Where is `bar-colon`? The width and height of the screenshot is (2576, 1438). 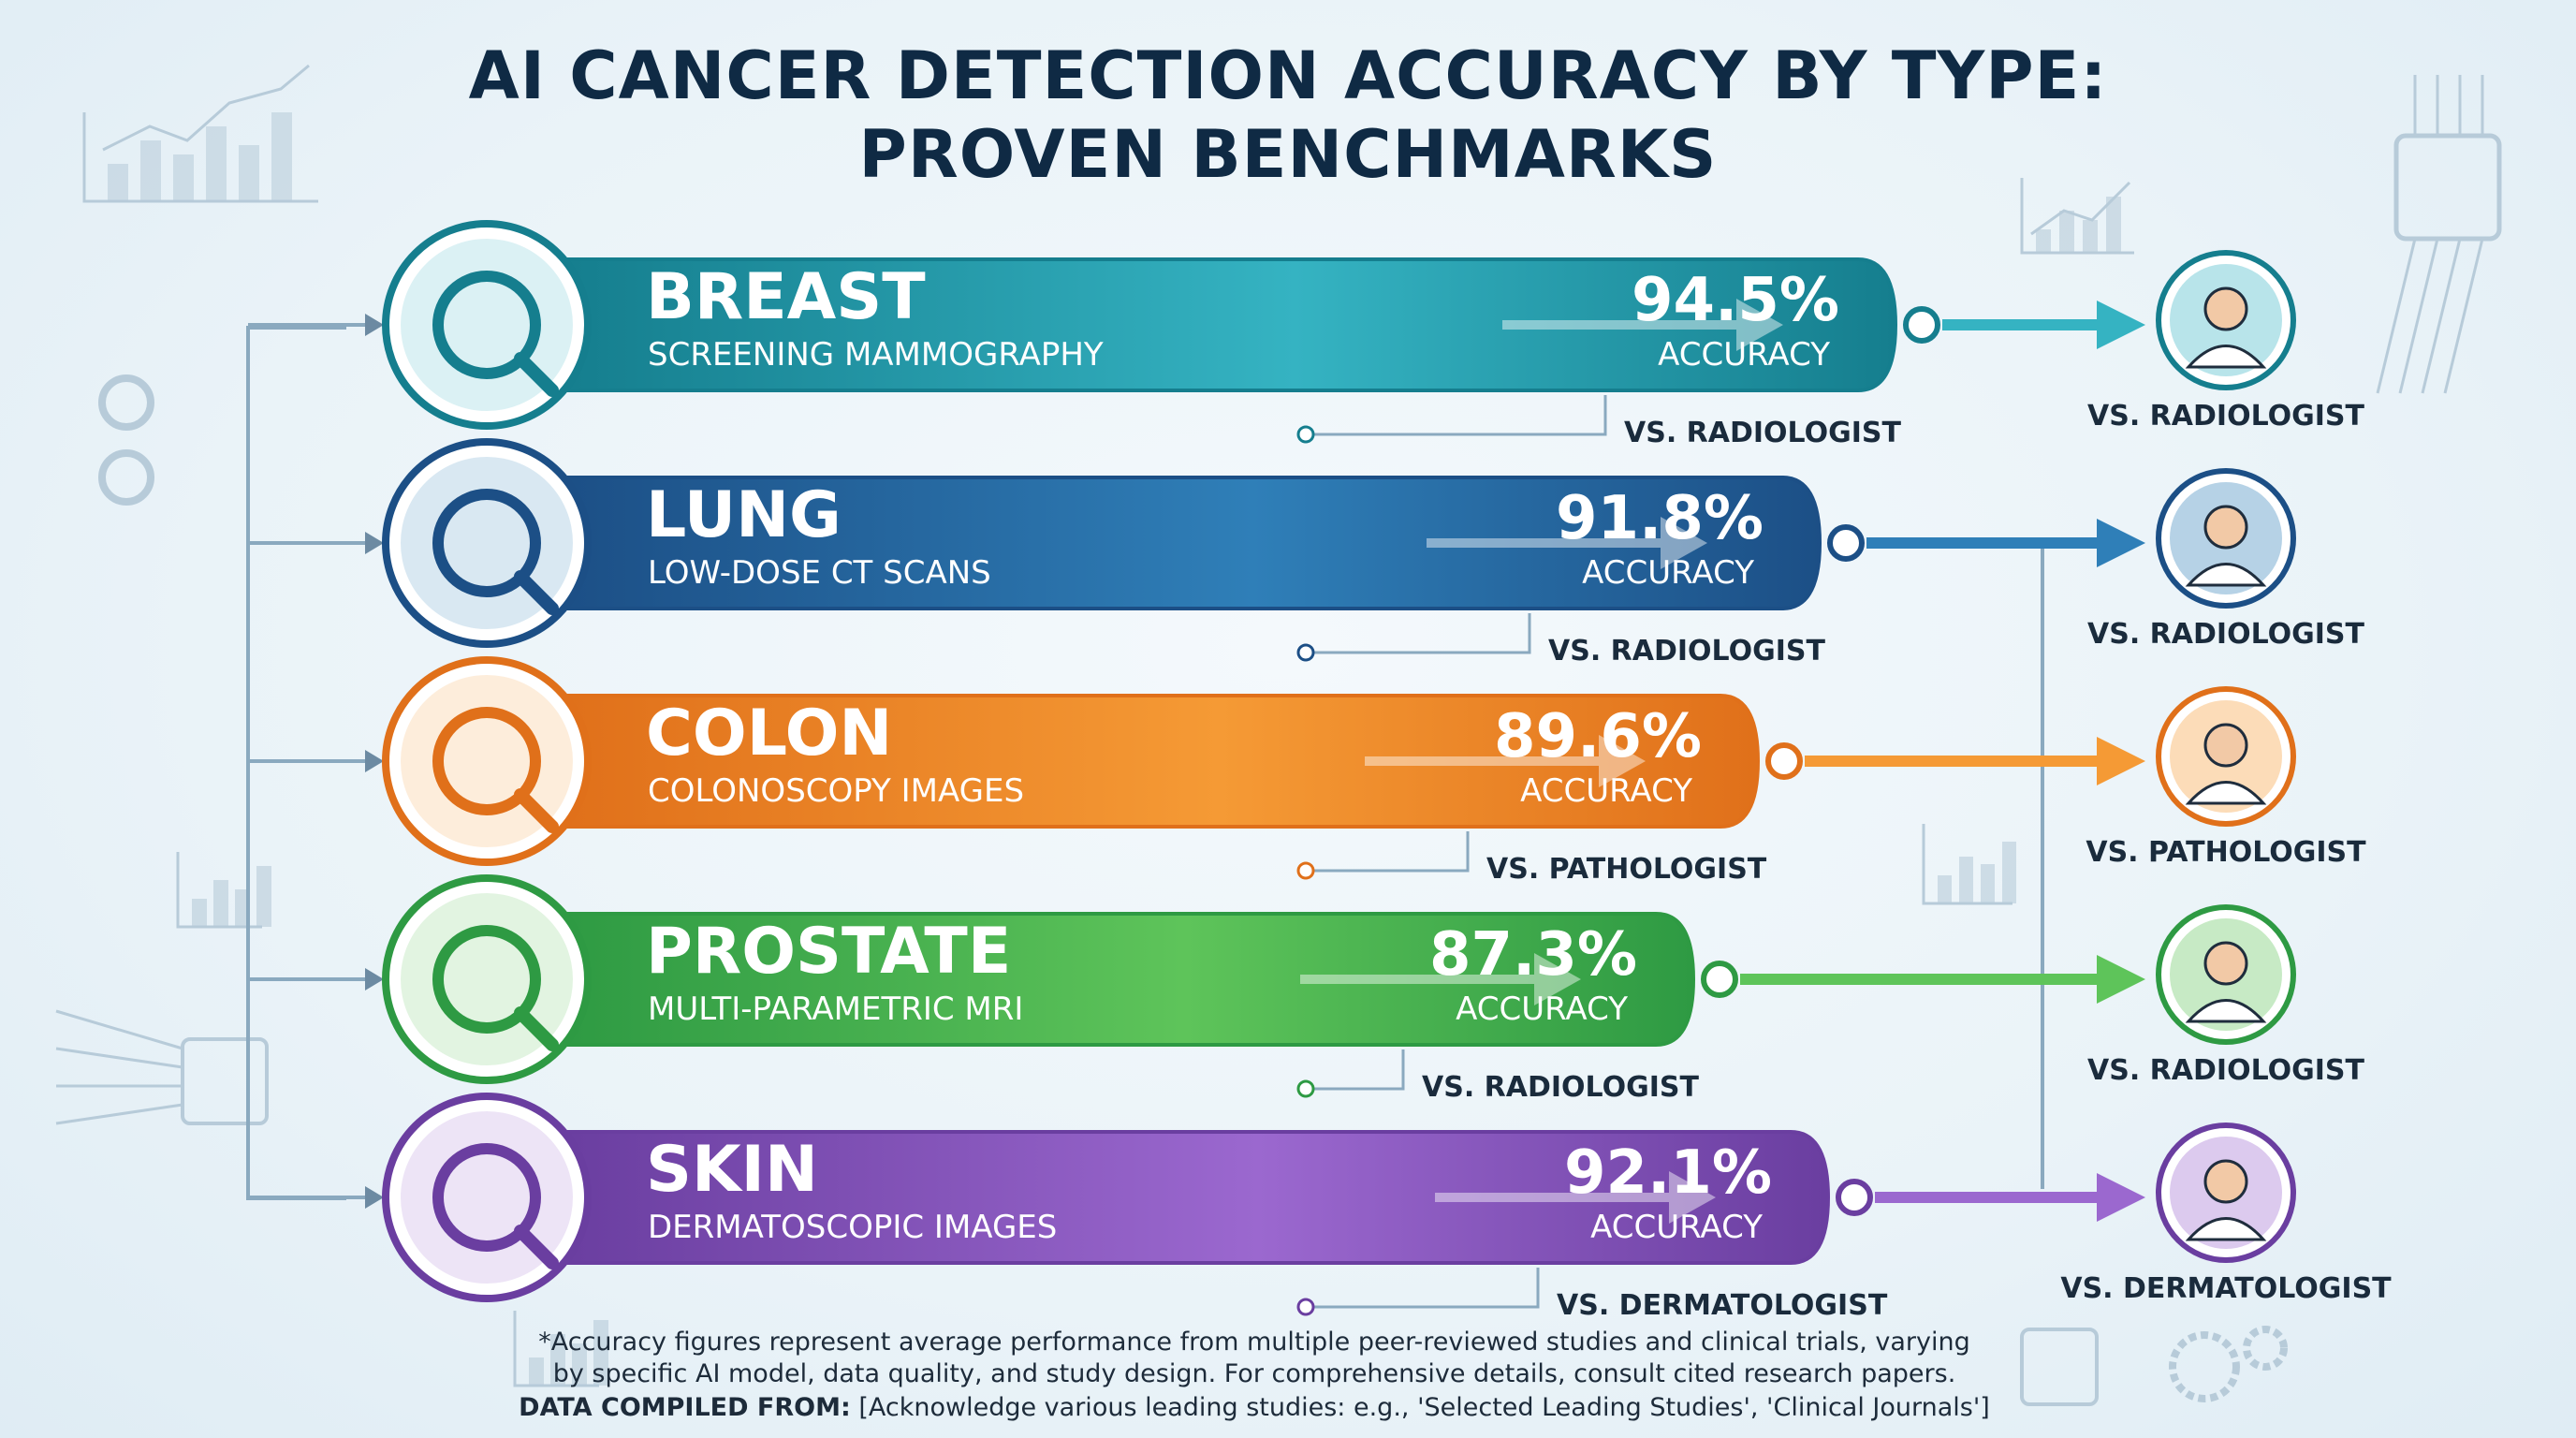
bar-colon is located at coordinates (1160, 761).